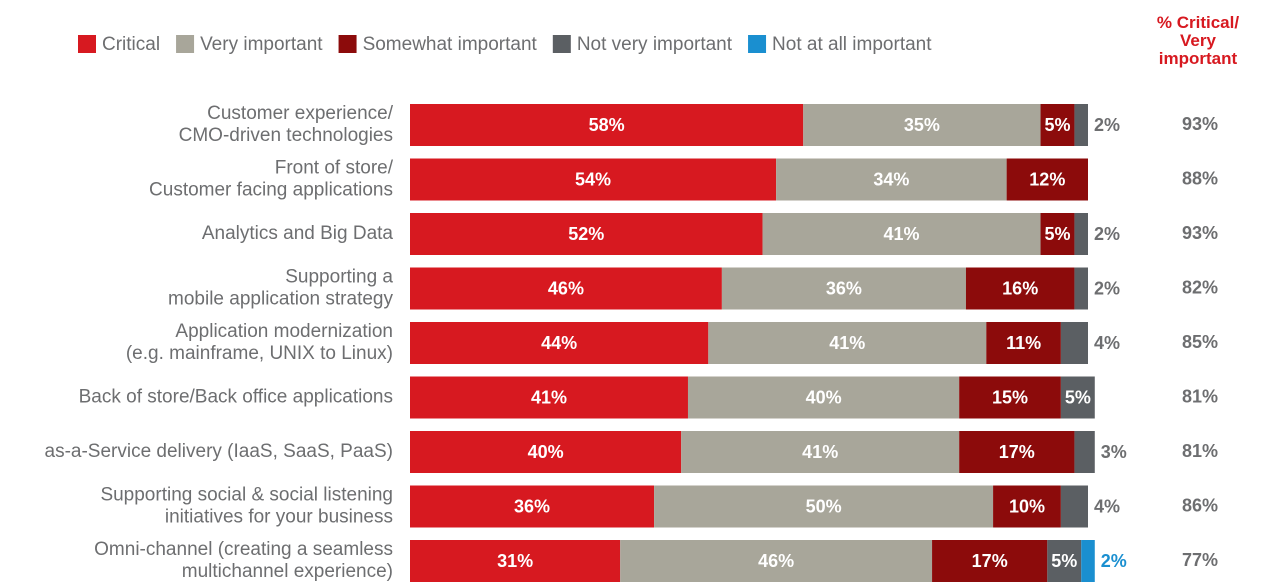  What do you see at coordinates (1198, 40) in the screenshot?
I see `totals-header: % Critical/Very important` at bounding box center [1198, 40].